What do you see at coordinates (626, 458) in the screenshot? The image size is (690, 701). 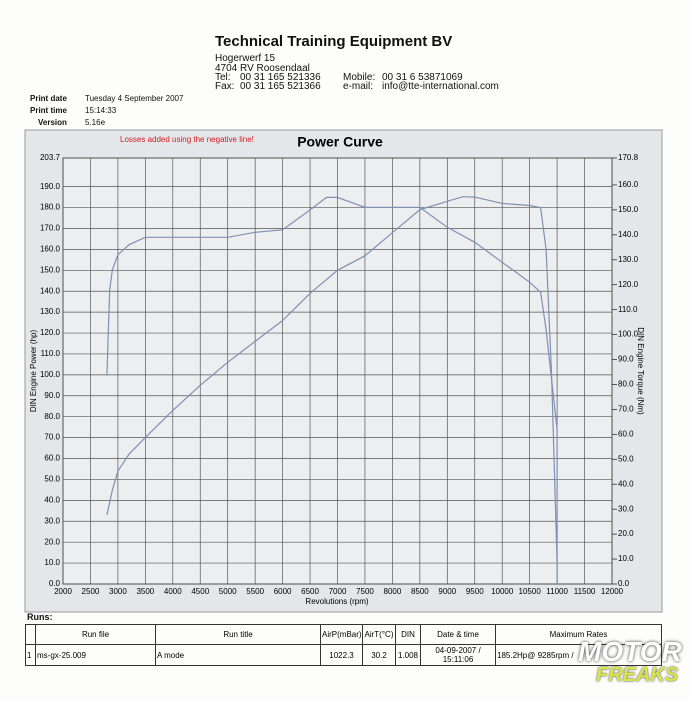 I see `y2-tick-label: 50.0` at bounding box center [626, 458].